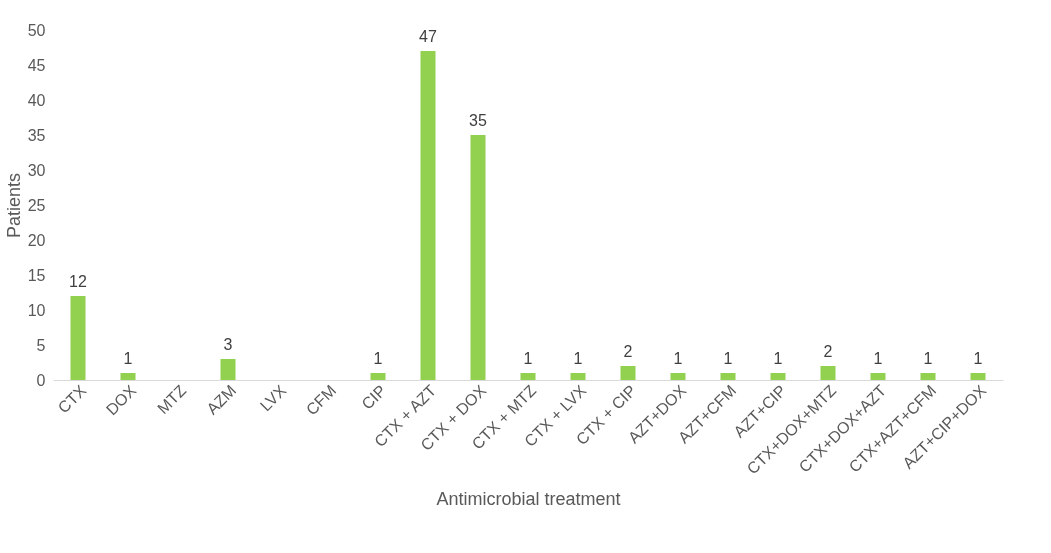 This screenshot has width=1051, height=553. Describe the element at coordinates (228, 344) in the screenshot. I see `data-label: 3` at that location.